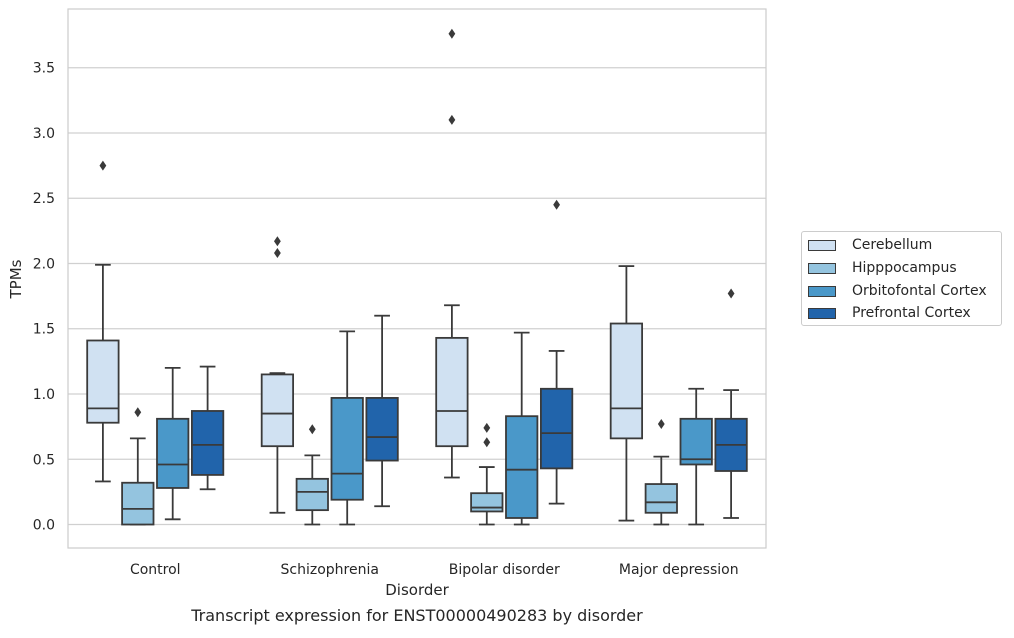  I want to click on legend-item-hipppocampus: Hipppocampus, so click(882, 268).